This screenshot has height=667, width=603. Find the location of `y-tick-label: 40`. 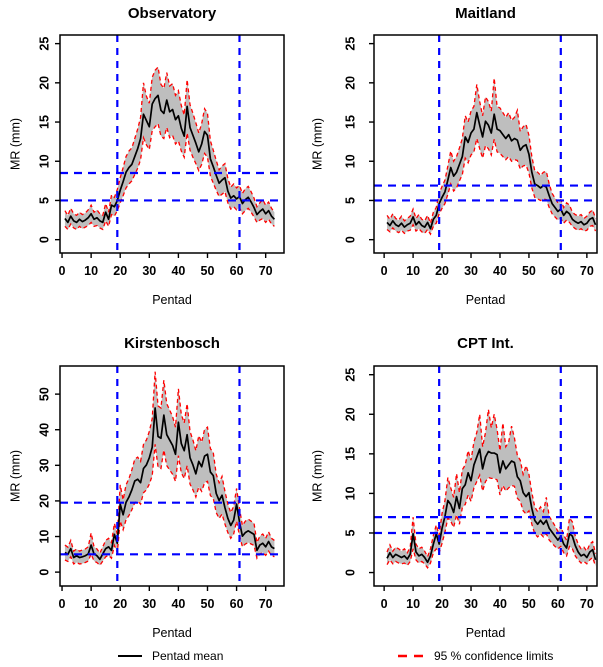

y-tick-label: 40 is located at coordinates (44, 430).